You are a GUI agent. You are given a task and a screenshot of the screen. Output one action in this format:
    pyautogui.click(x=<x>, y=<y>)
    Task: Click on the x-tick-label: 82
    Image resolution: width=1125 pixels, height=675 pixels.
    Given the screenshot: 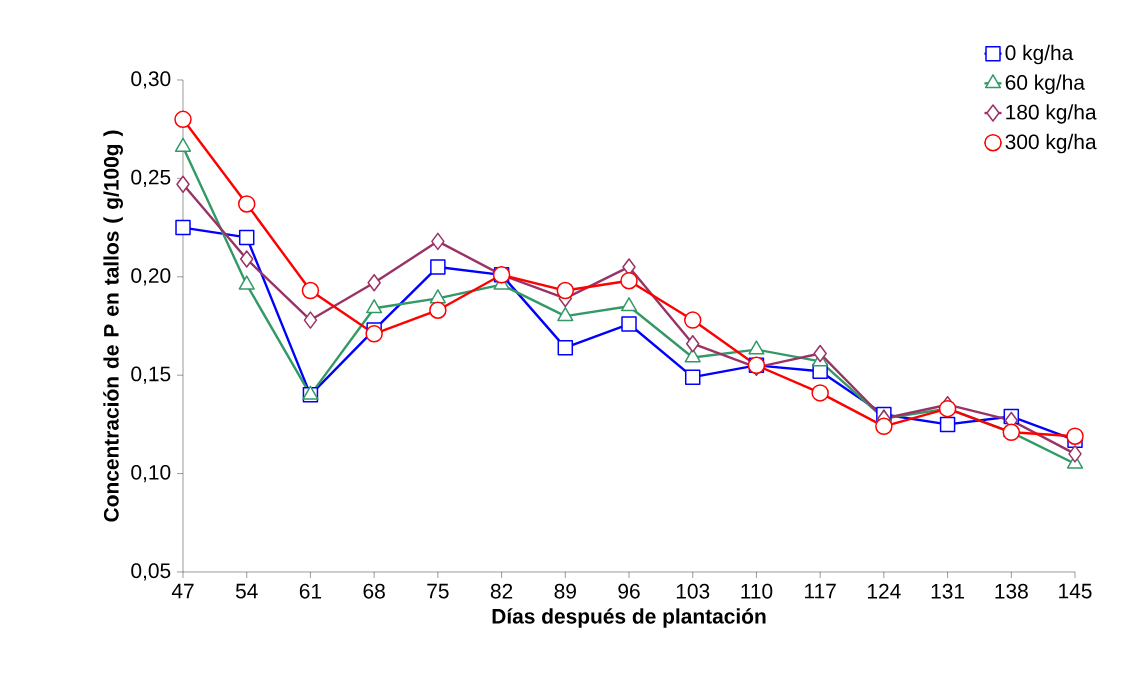 What is the action you would take?
    pyautogui.click(x=501, y=591)
    